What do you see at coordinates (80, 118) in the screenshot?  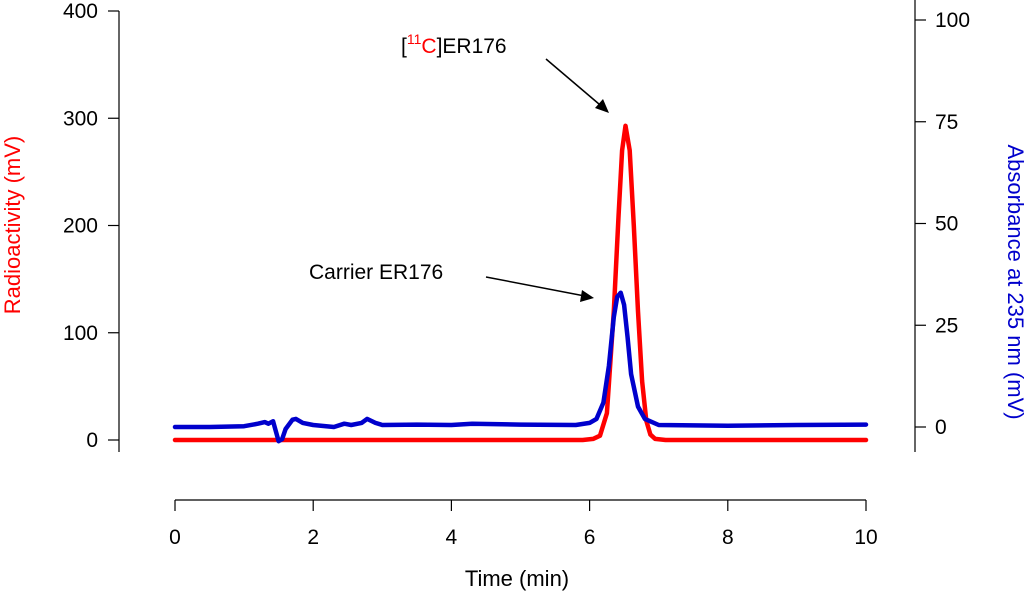 I see `left-tick-label: 300` at bounding box center [80, 118].